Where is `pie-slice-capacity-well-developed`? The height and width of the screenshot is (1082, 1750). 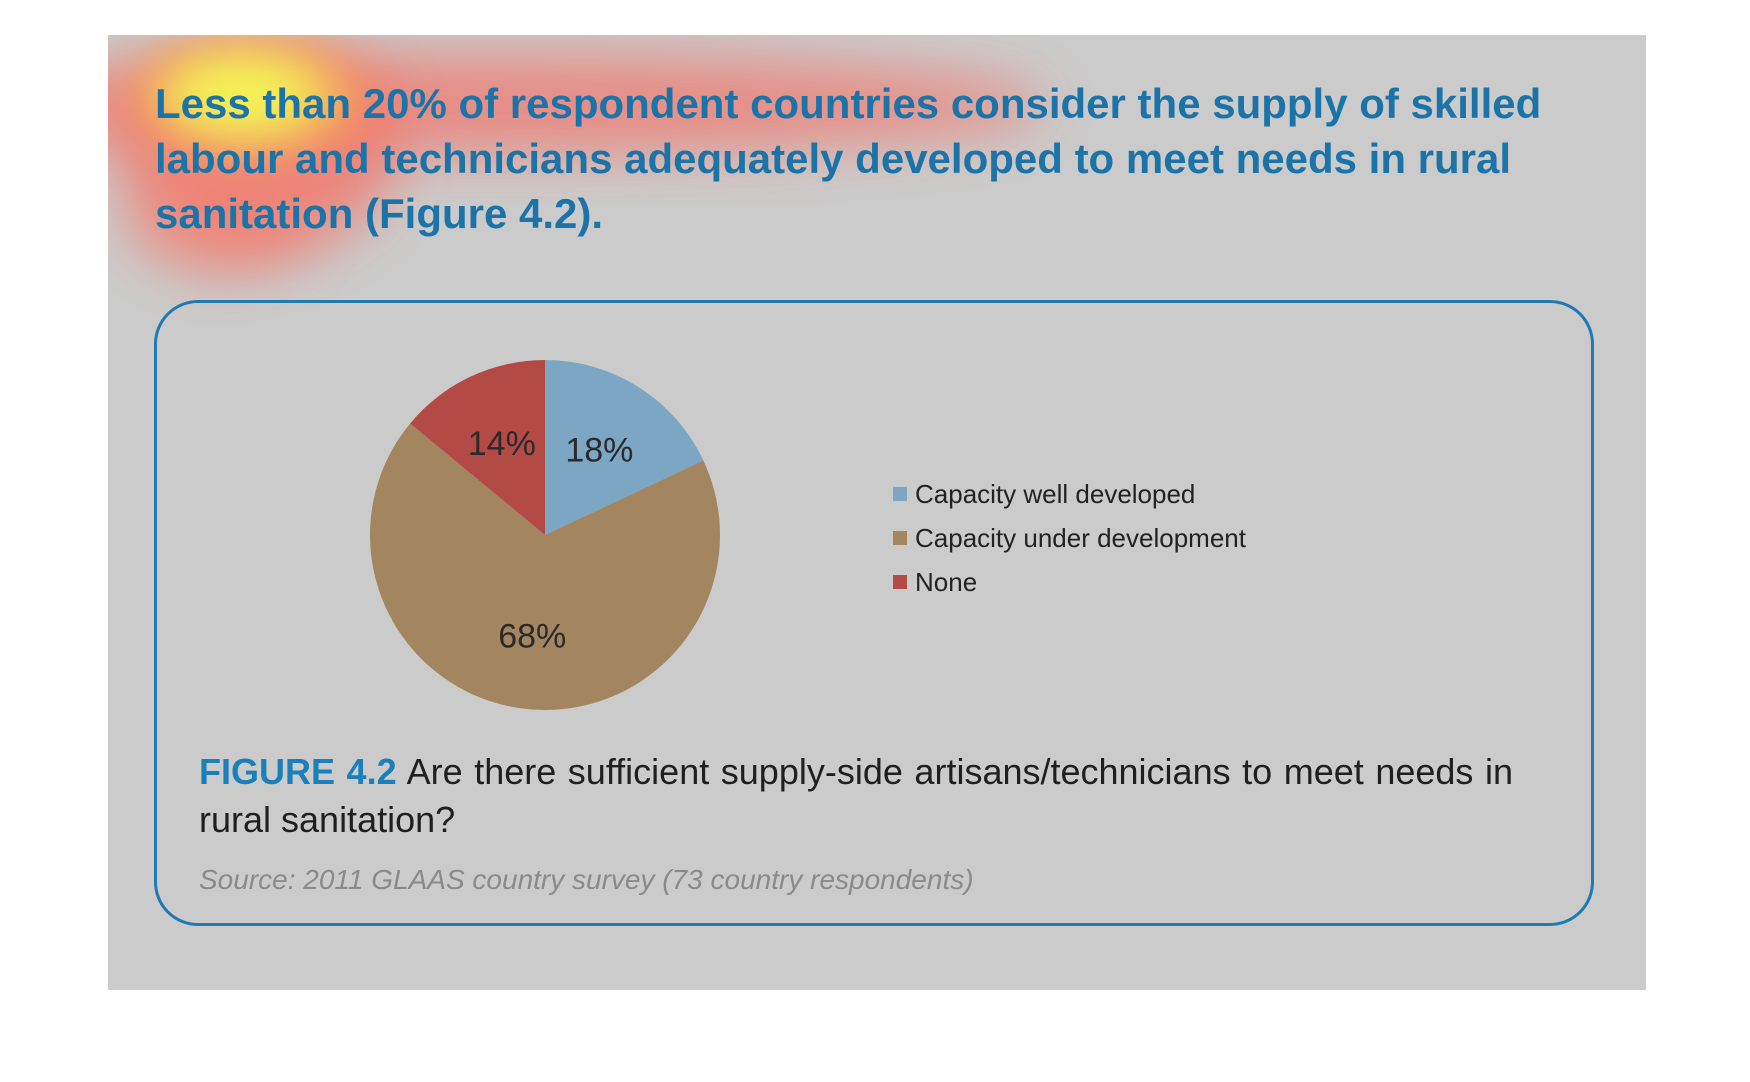
pie-slice-capacity-well-developed is located at coordinates (624, 447).